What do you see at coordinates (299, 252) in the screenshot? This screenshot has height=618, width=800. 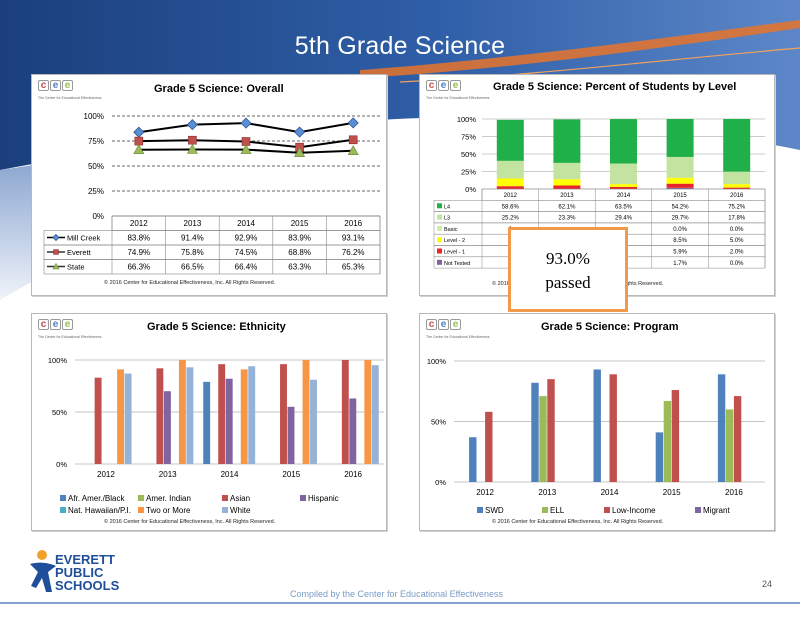 I see `data-label: 68.8%` at bounding box center [299, 252].